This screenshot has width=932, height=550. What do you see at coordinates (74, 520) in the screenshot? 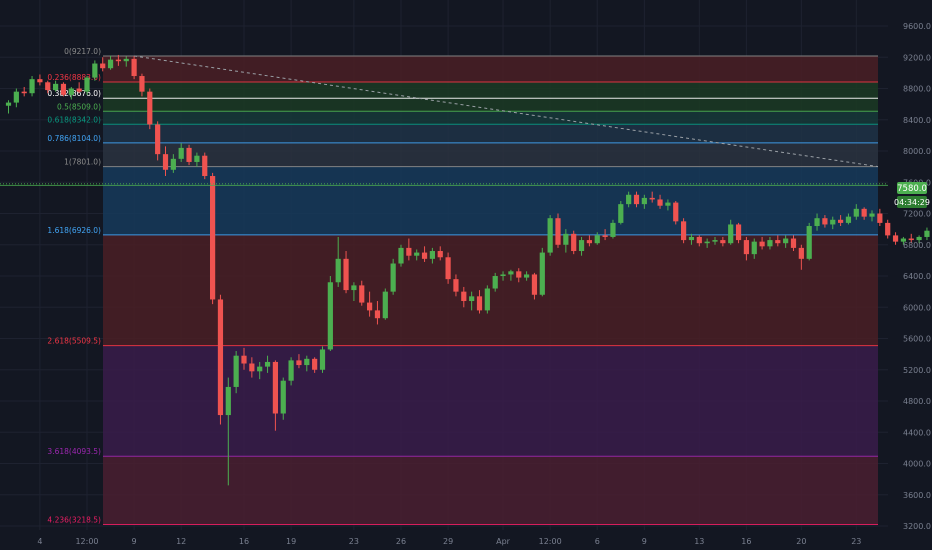
I see `fib-level-label: 4.236(3218.5)` at bounding box center [74, 520].